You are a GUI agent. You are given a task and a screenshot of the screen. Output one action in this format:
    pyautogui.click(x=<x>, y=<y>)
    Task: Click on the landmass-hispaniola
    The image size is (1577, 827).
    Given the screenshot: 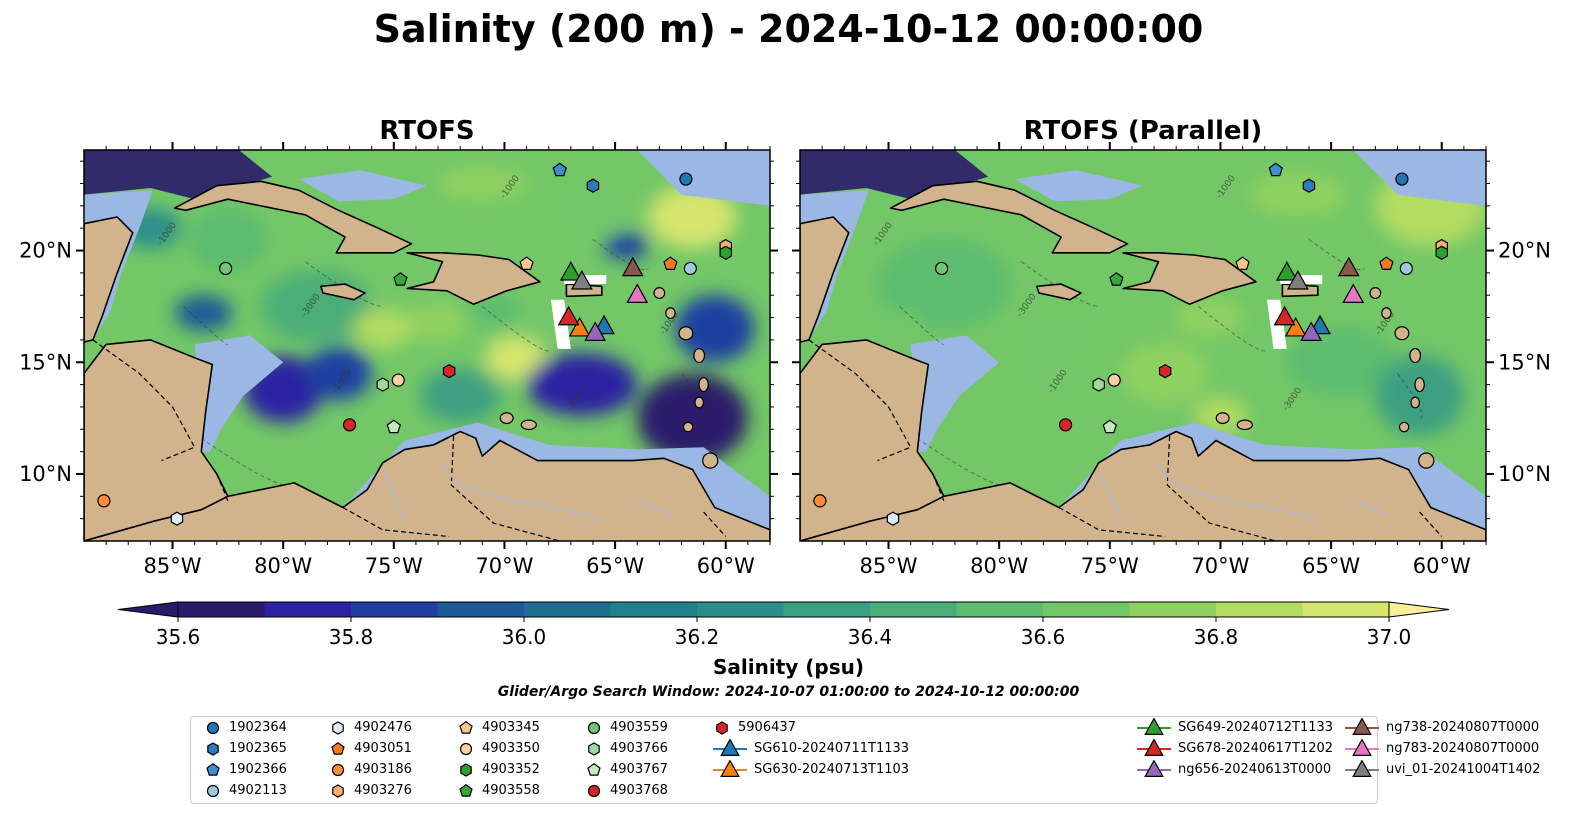 What is the action you would take?
    pyautogui.click(x=473, y=278)
    